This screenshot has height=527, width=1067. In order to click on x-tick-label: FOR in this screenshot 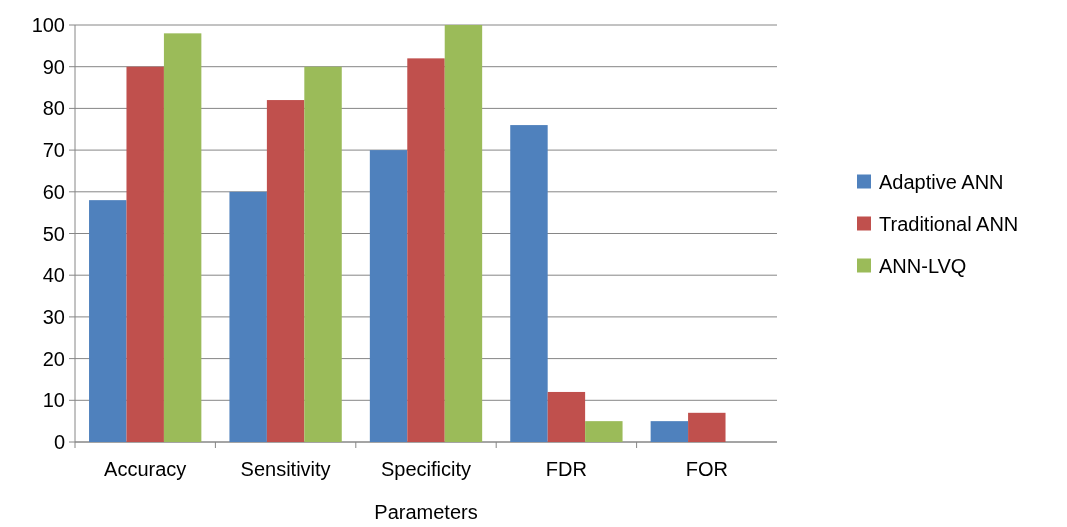, I will do `click(706, 469)`.